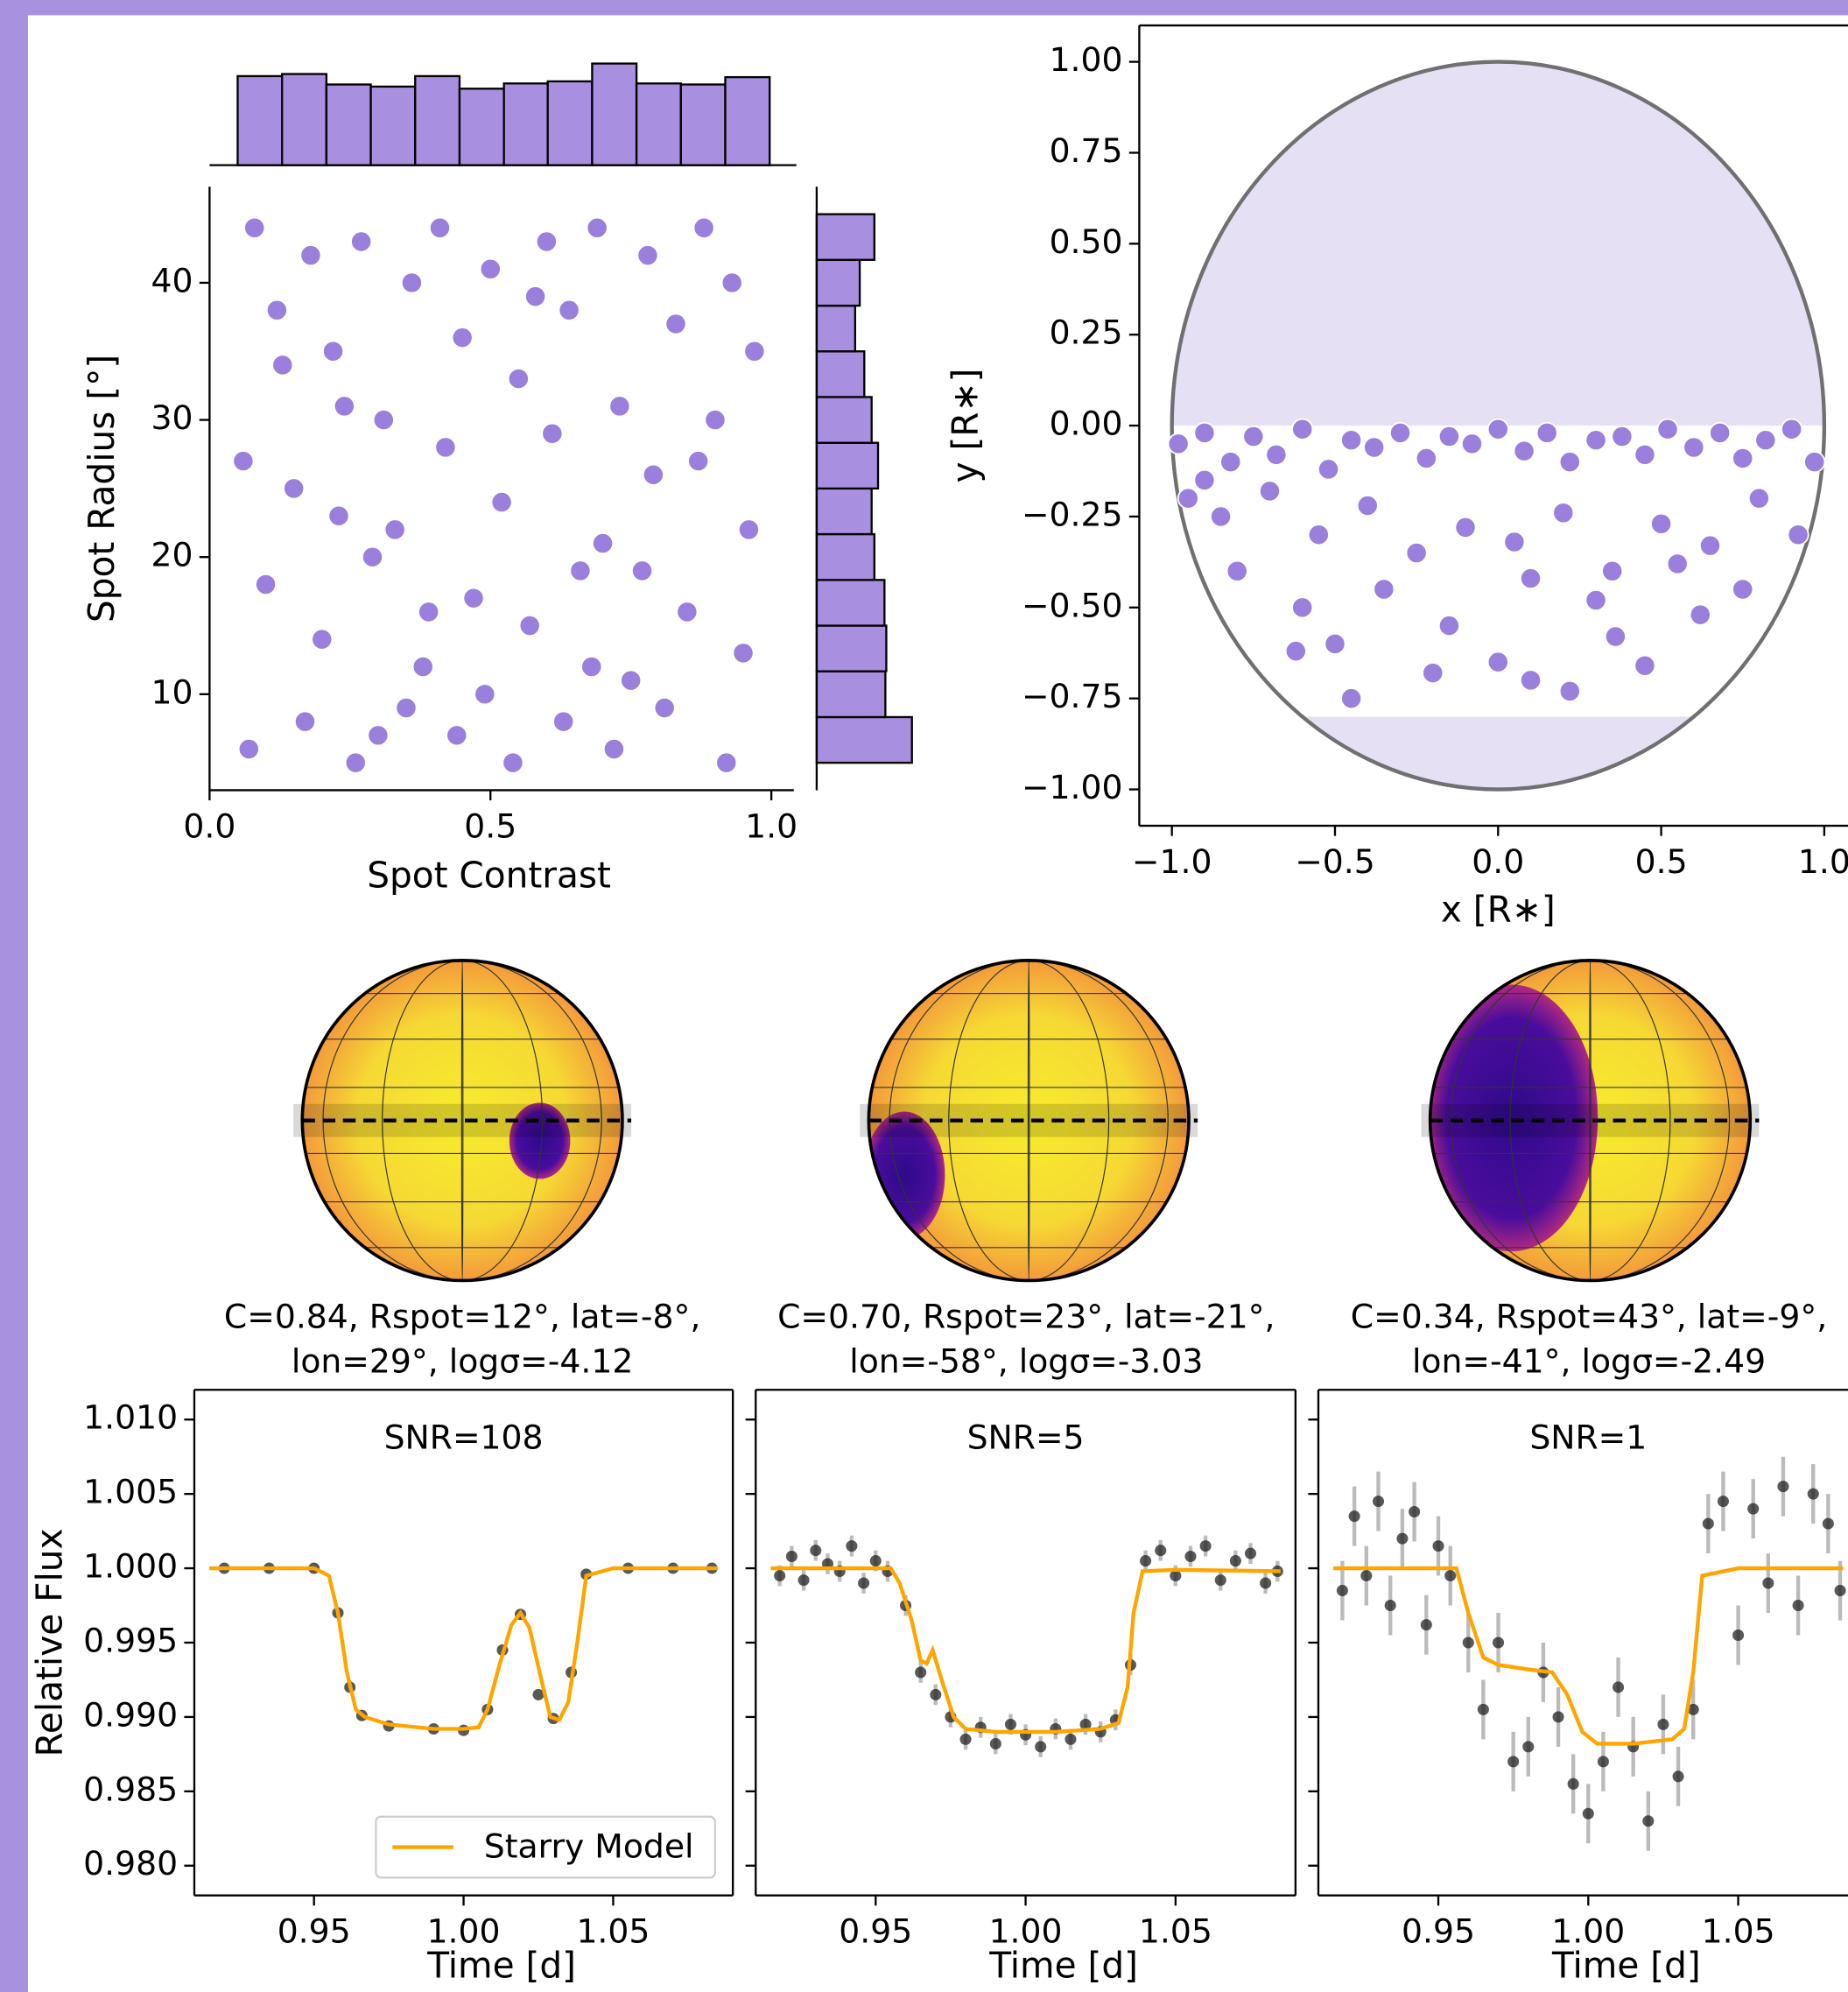 The height and width of the screenshot is (1992, 1848). Describe the element at coordinates (463, 1360) in the screenshot. I see `map-caption: lon=29°, logσ=-4.12` at that location.